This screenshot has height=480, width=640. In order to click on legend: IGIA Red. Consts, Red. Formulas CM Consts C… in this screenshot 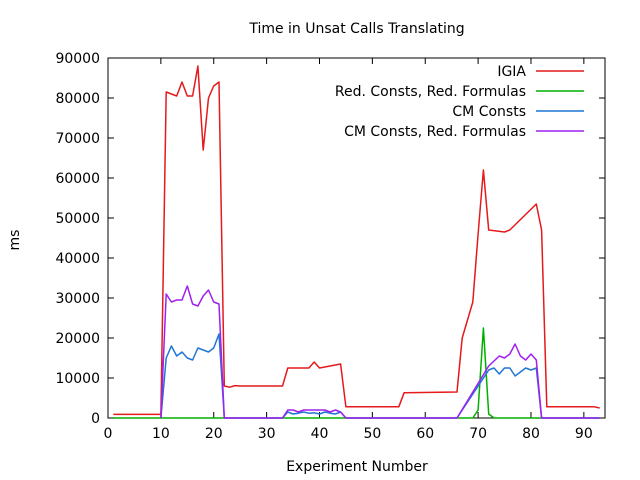, I will do `click(459, 102)`.